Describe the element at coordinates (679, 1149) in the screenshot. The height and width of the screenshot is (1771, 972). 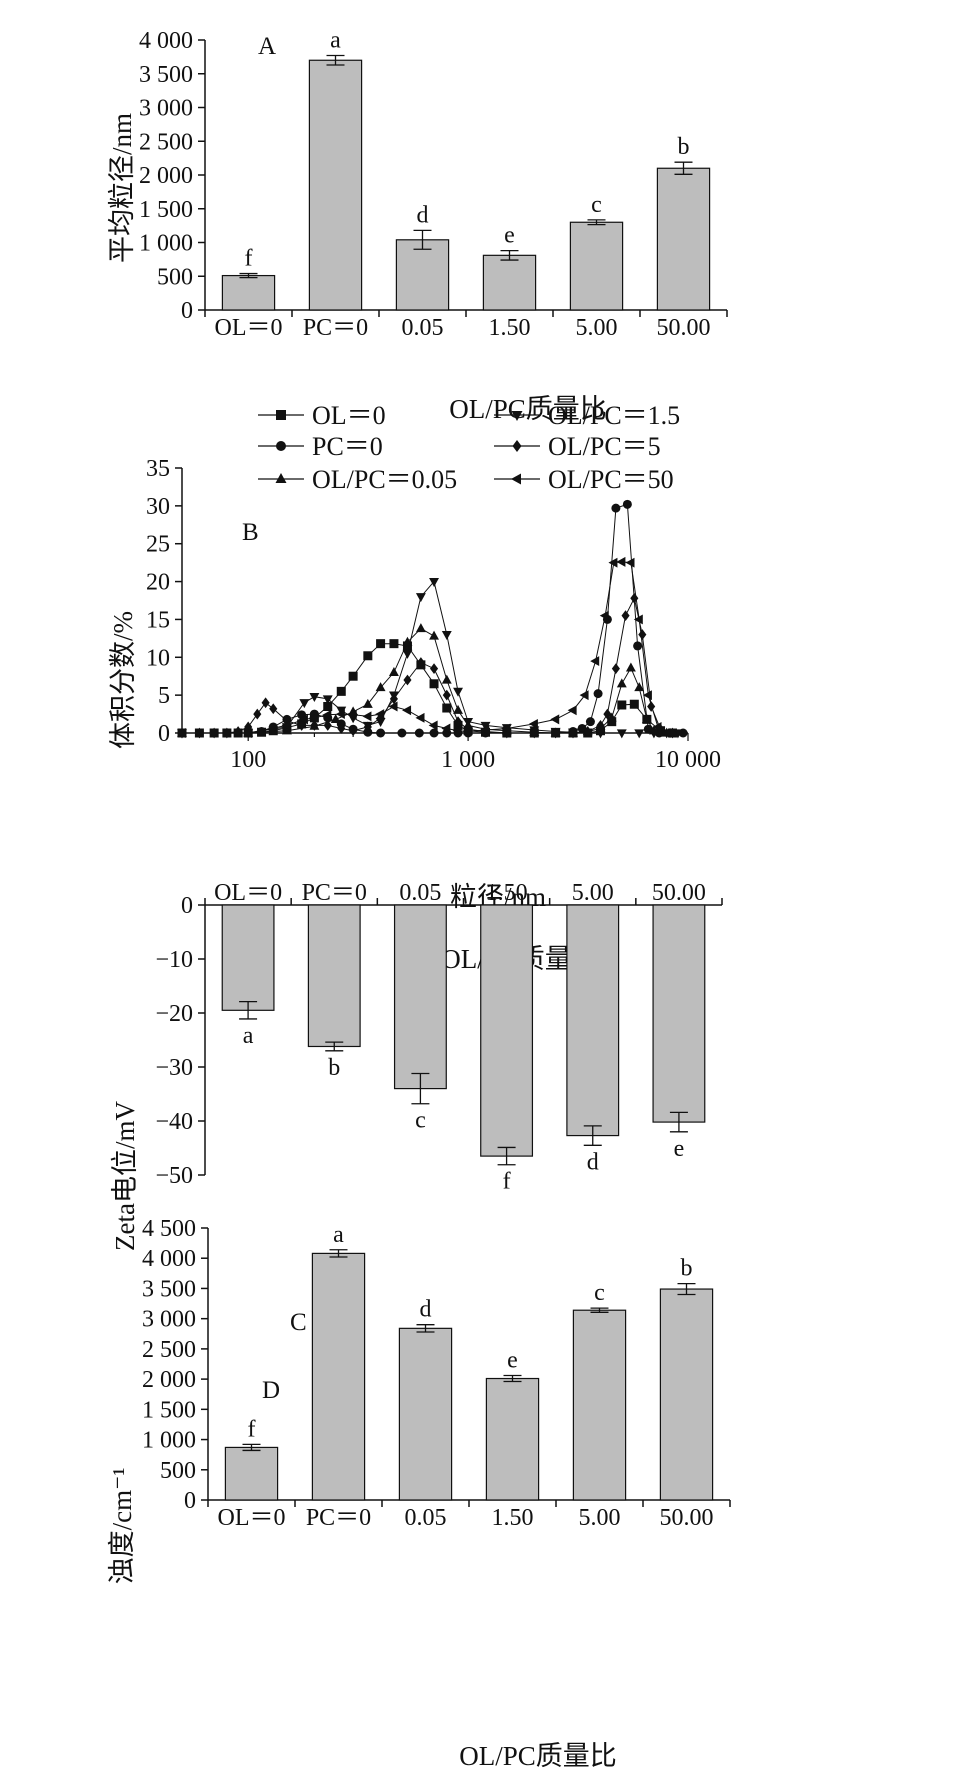
I see `panel-c-significance-letter: e` at that location.